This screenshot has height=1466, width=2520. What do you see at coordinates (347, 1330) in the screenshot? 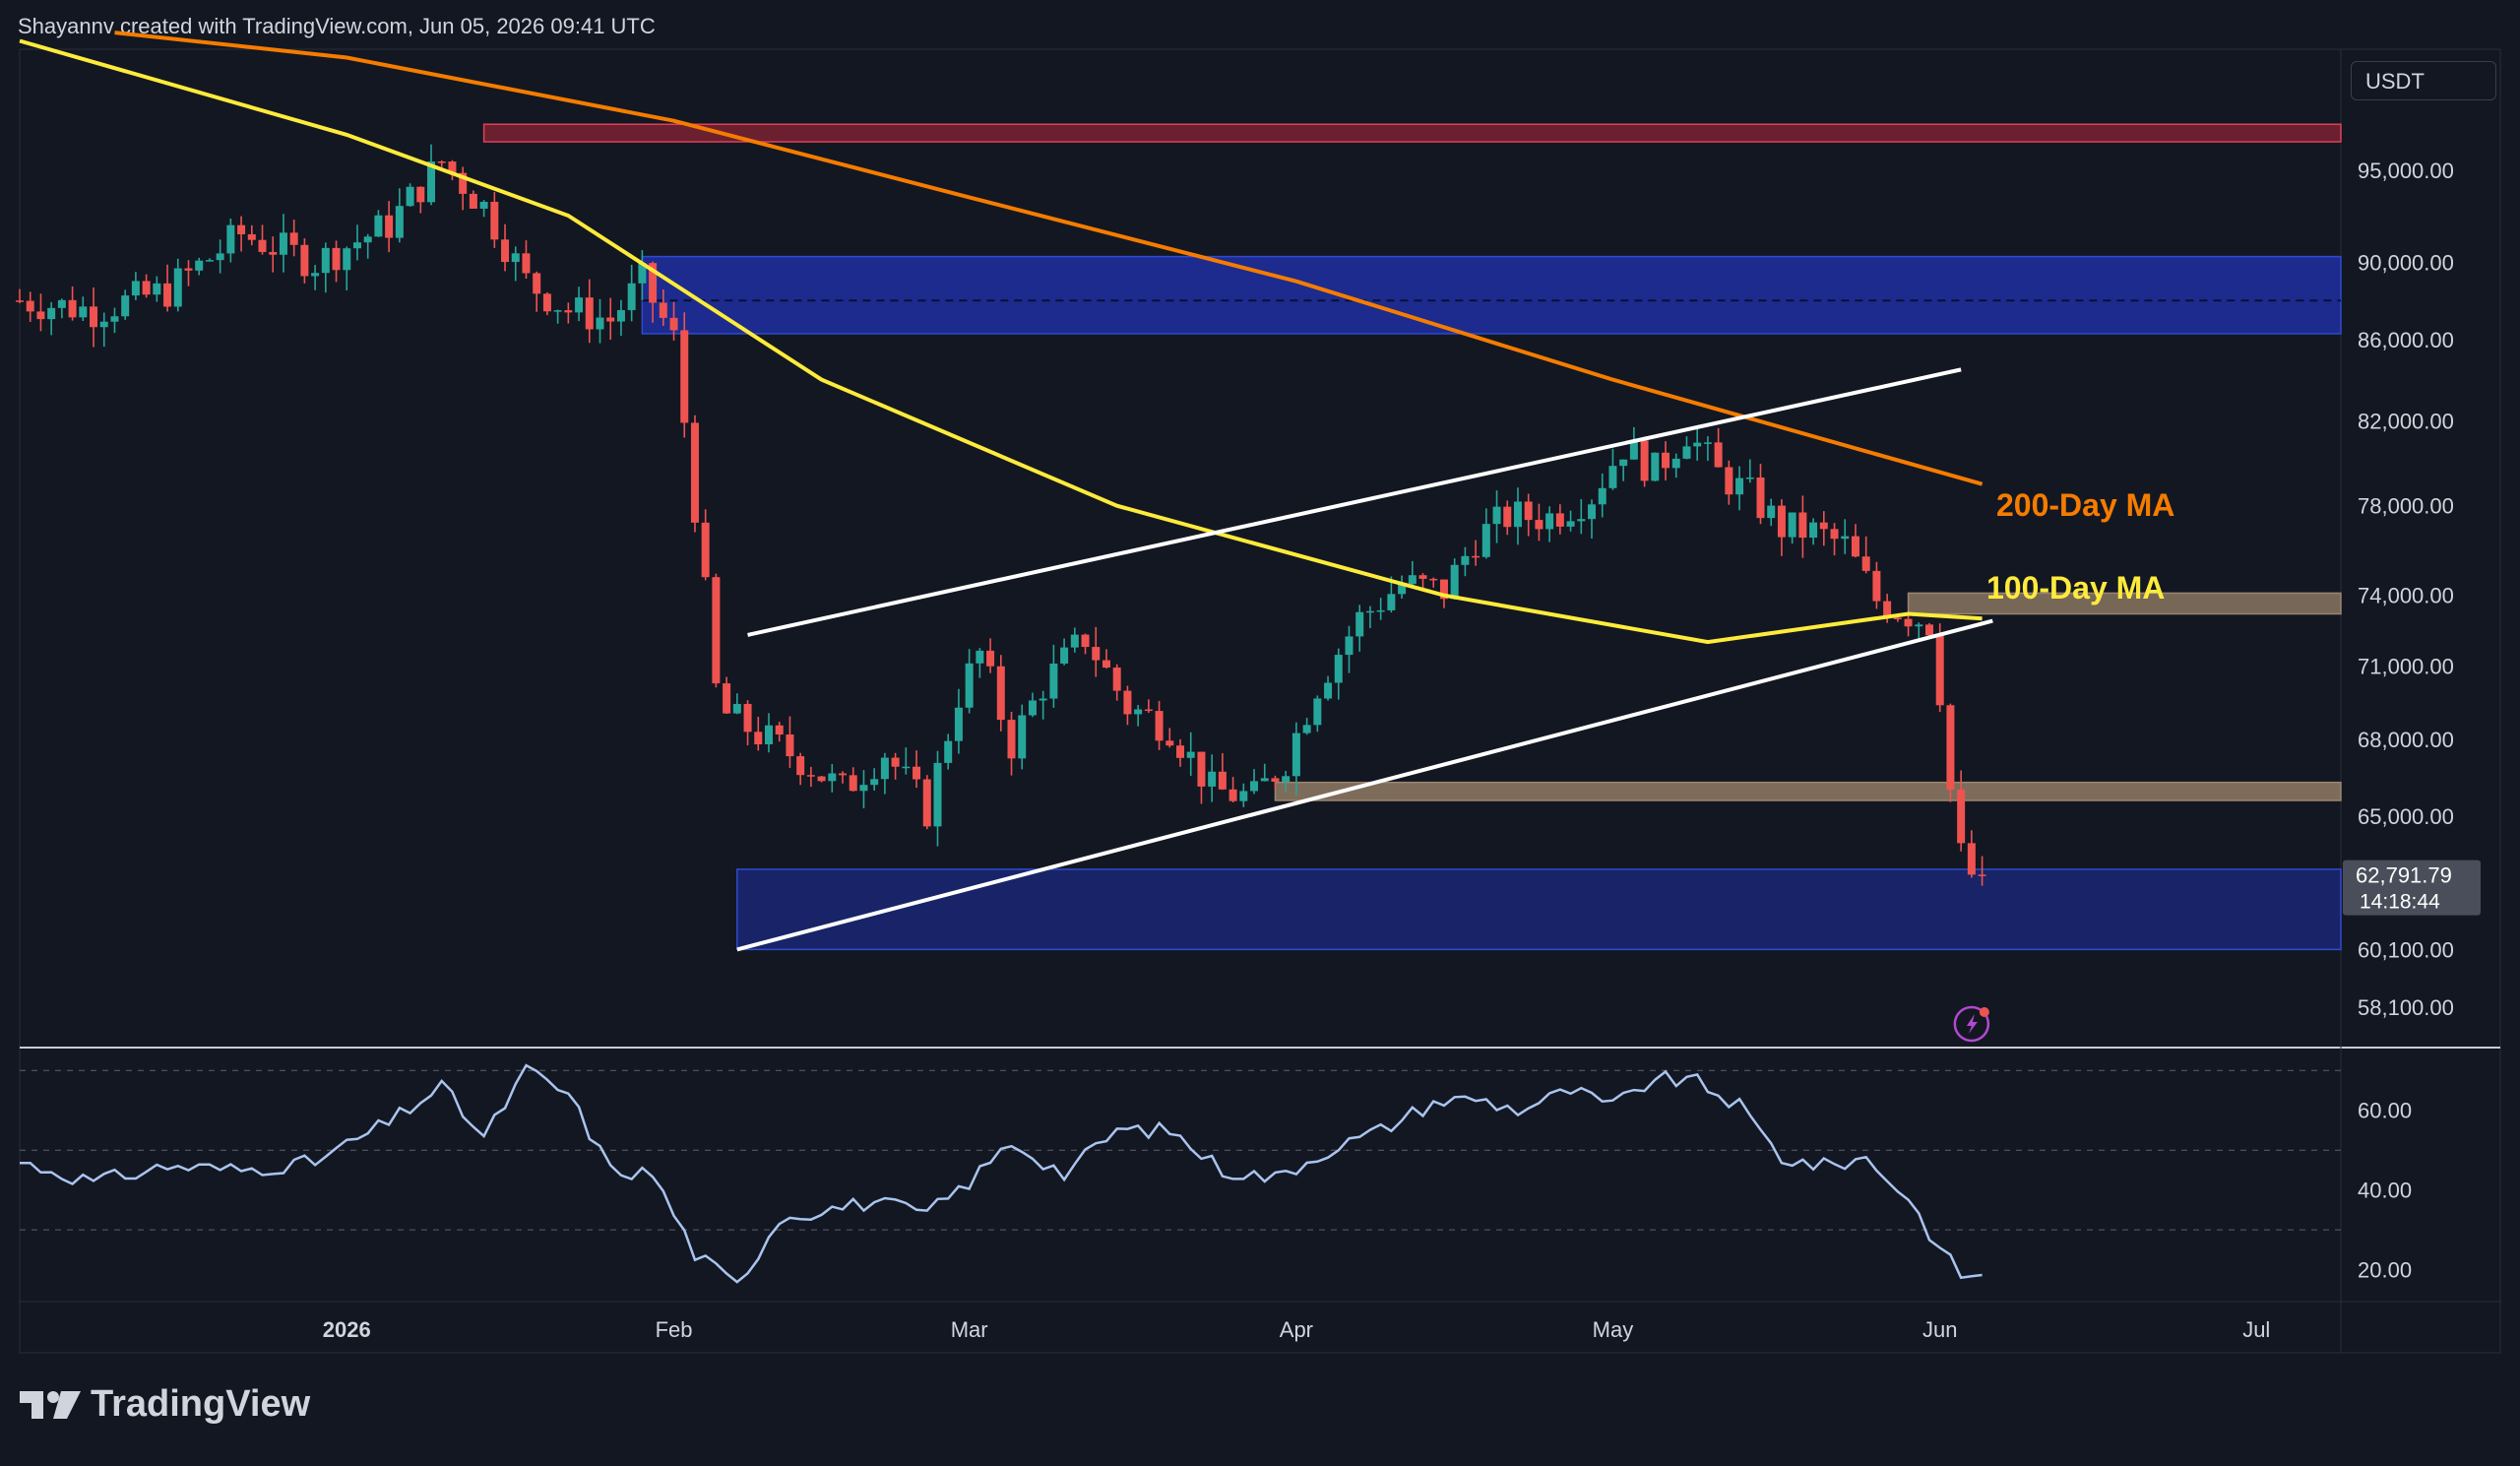
I see `time-axis-tick: 2026` at bounding box center [347, 1330].